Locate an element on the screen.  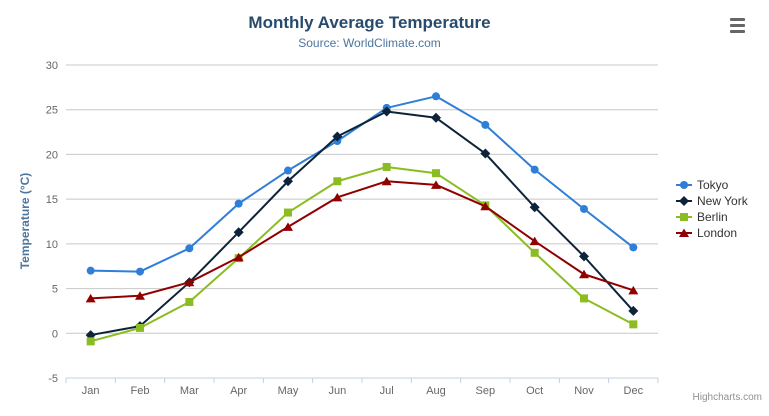
x-axis-category-label: Mar is located at coordinates (189, 391).